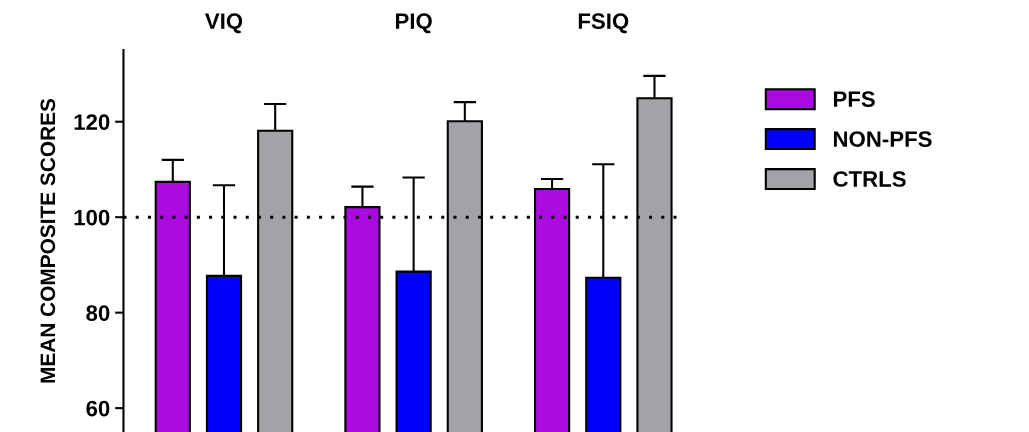 Image resolution: width=1029 pixels, height=432 pixels. Describe the element at coordinates (98, 313) in the screenshot. I see `y-tick-label: 80` at that location.